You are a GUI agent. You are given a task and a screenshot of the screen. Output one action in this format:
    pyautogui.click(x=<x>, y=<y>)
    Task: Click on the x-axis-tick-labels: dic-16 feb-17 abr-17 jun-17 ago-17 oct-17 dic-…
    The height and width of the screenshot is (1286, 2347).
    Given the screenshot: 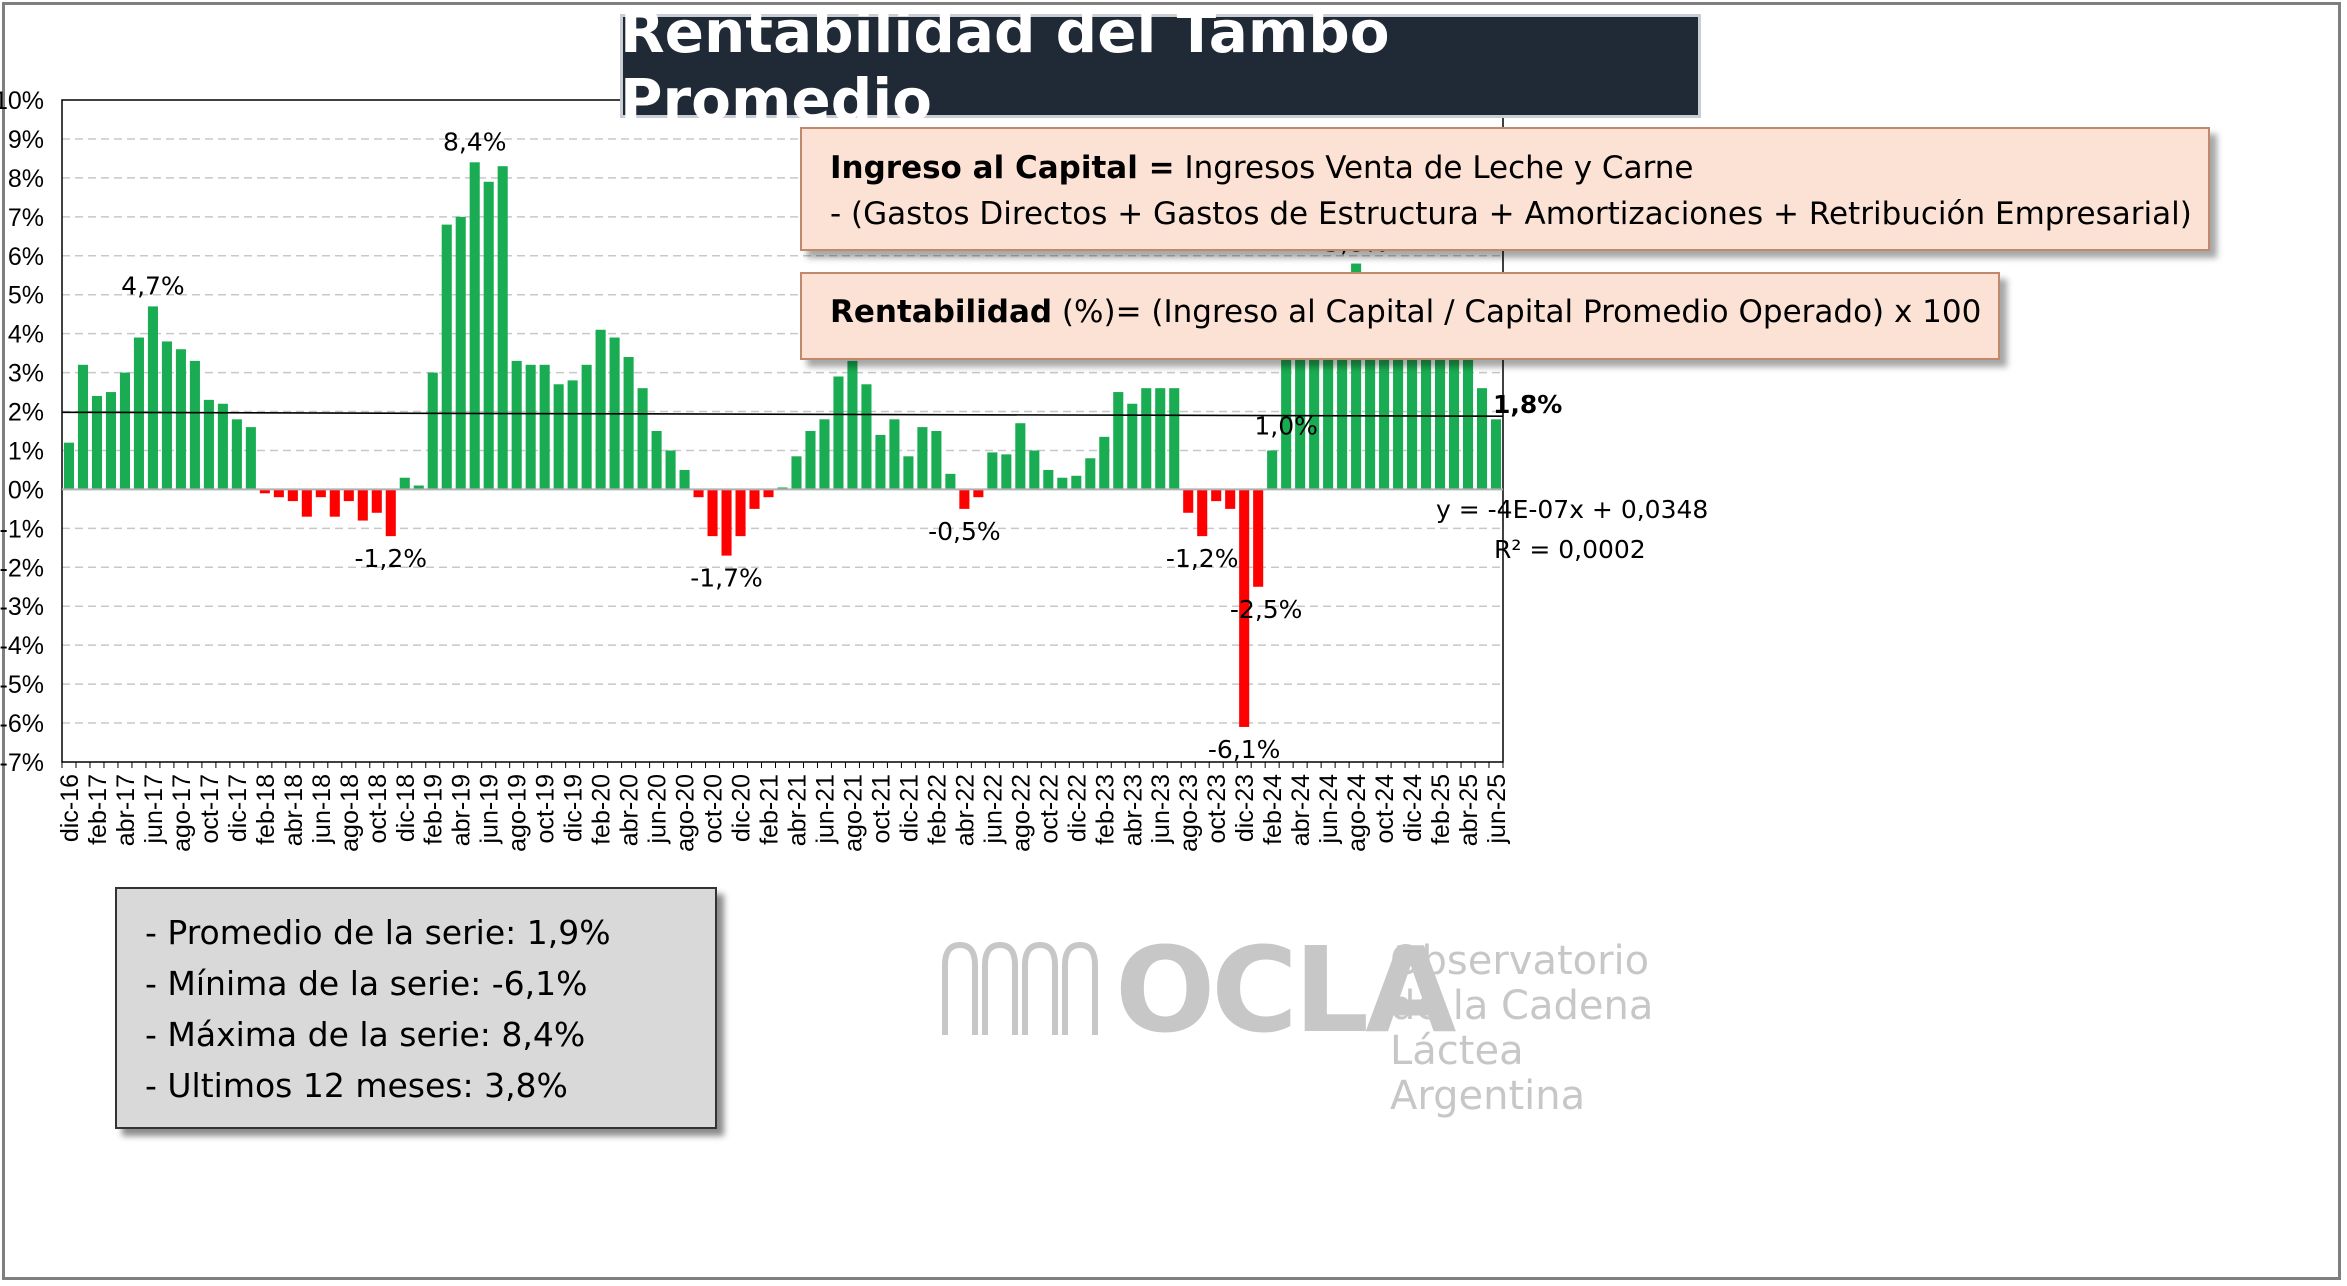 What is the action you would take?
    pyautogui.click(x=783, y=813)
    